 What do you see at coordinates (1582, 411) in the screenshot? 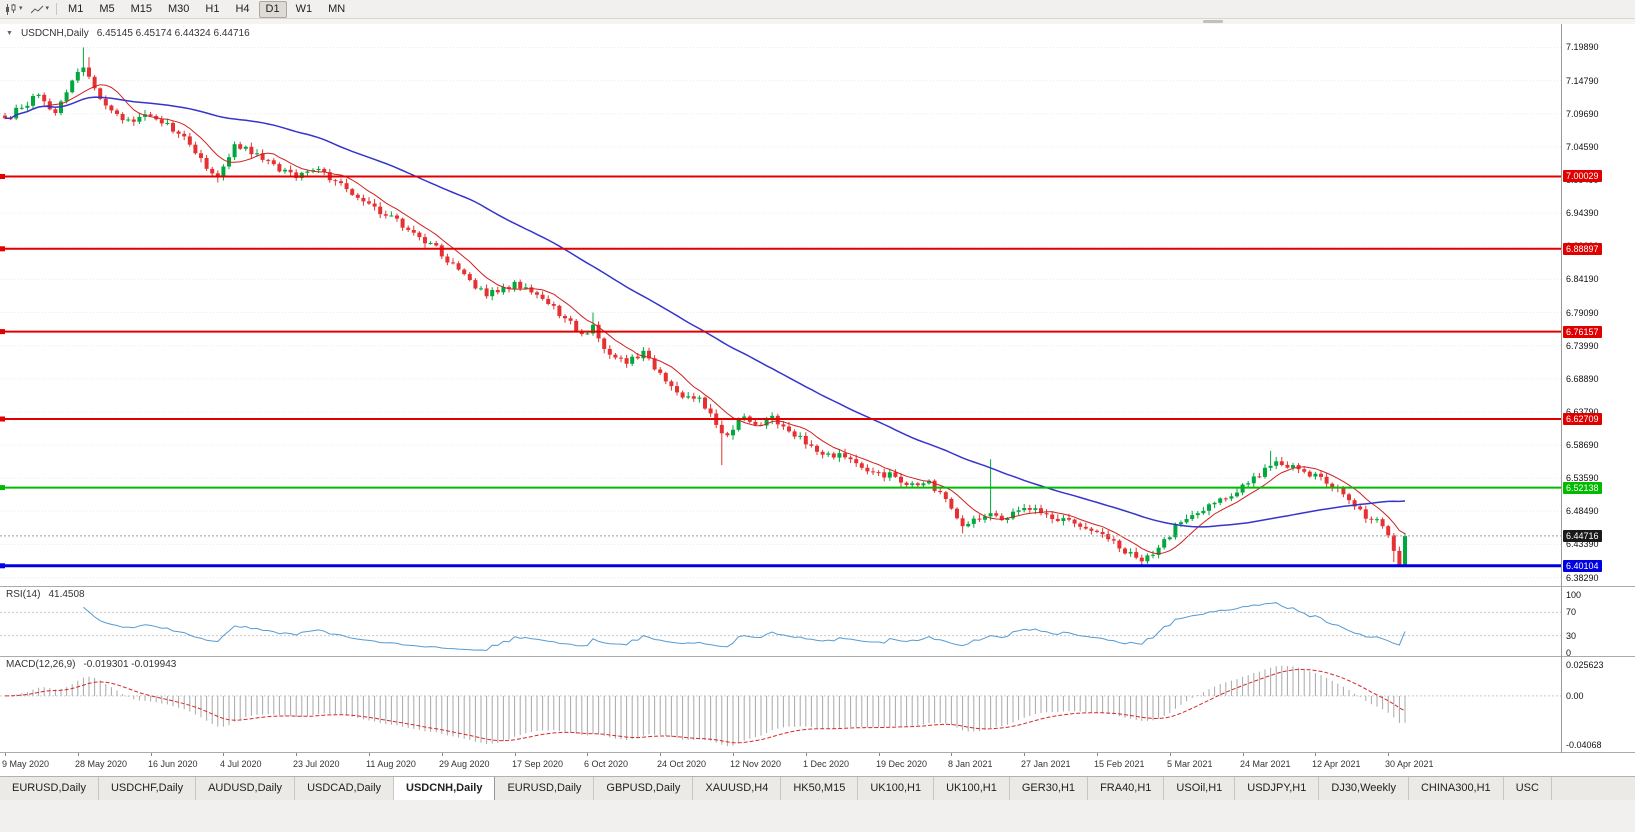
I see `price-axis-tick: 6.63790` at bounding box center [1582, 411].